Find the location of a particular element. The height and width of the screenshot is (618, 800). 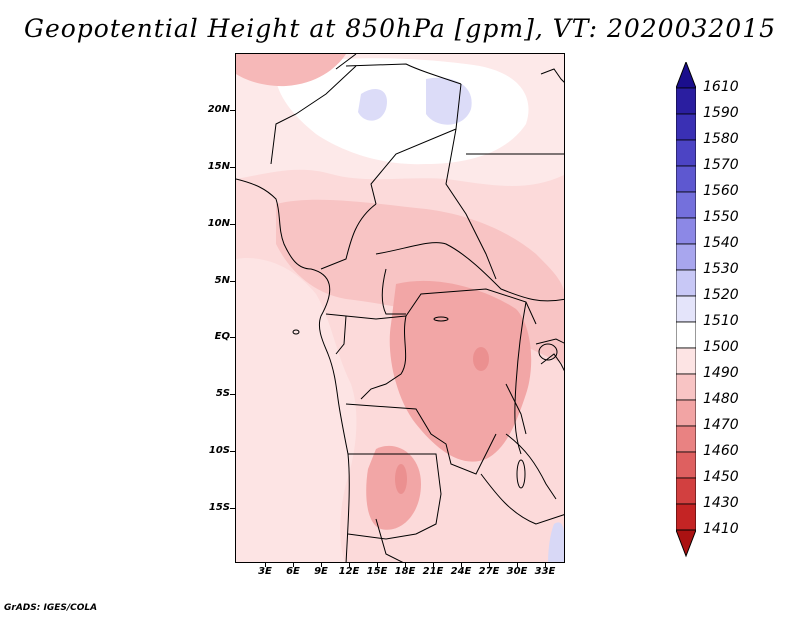

shade-nw is located at coordinates (291, 70).